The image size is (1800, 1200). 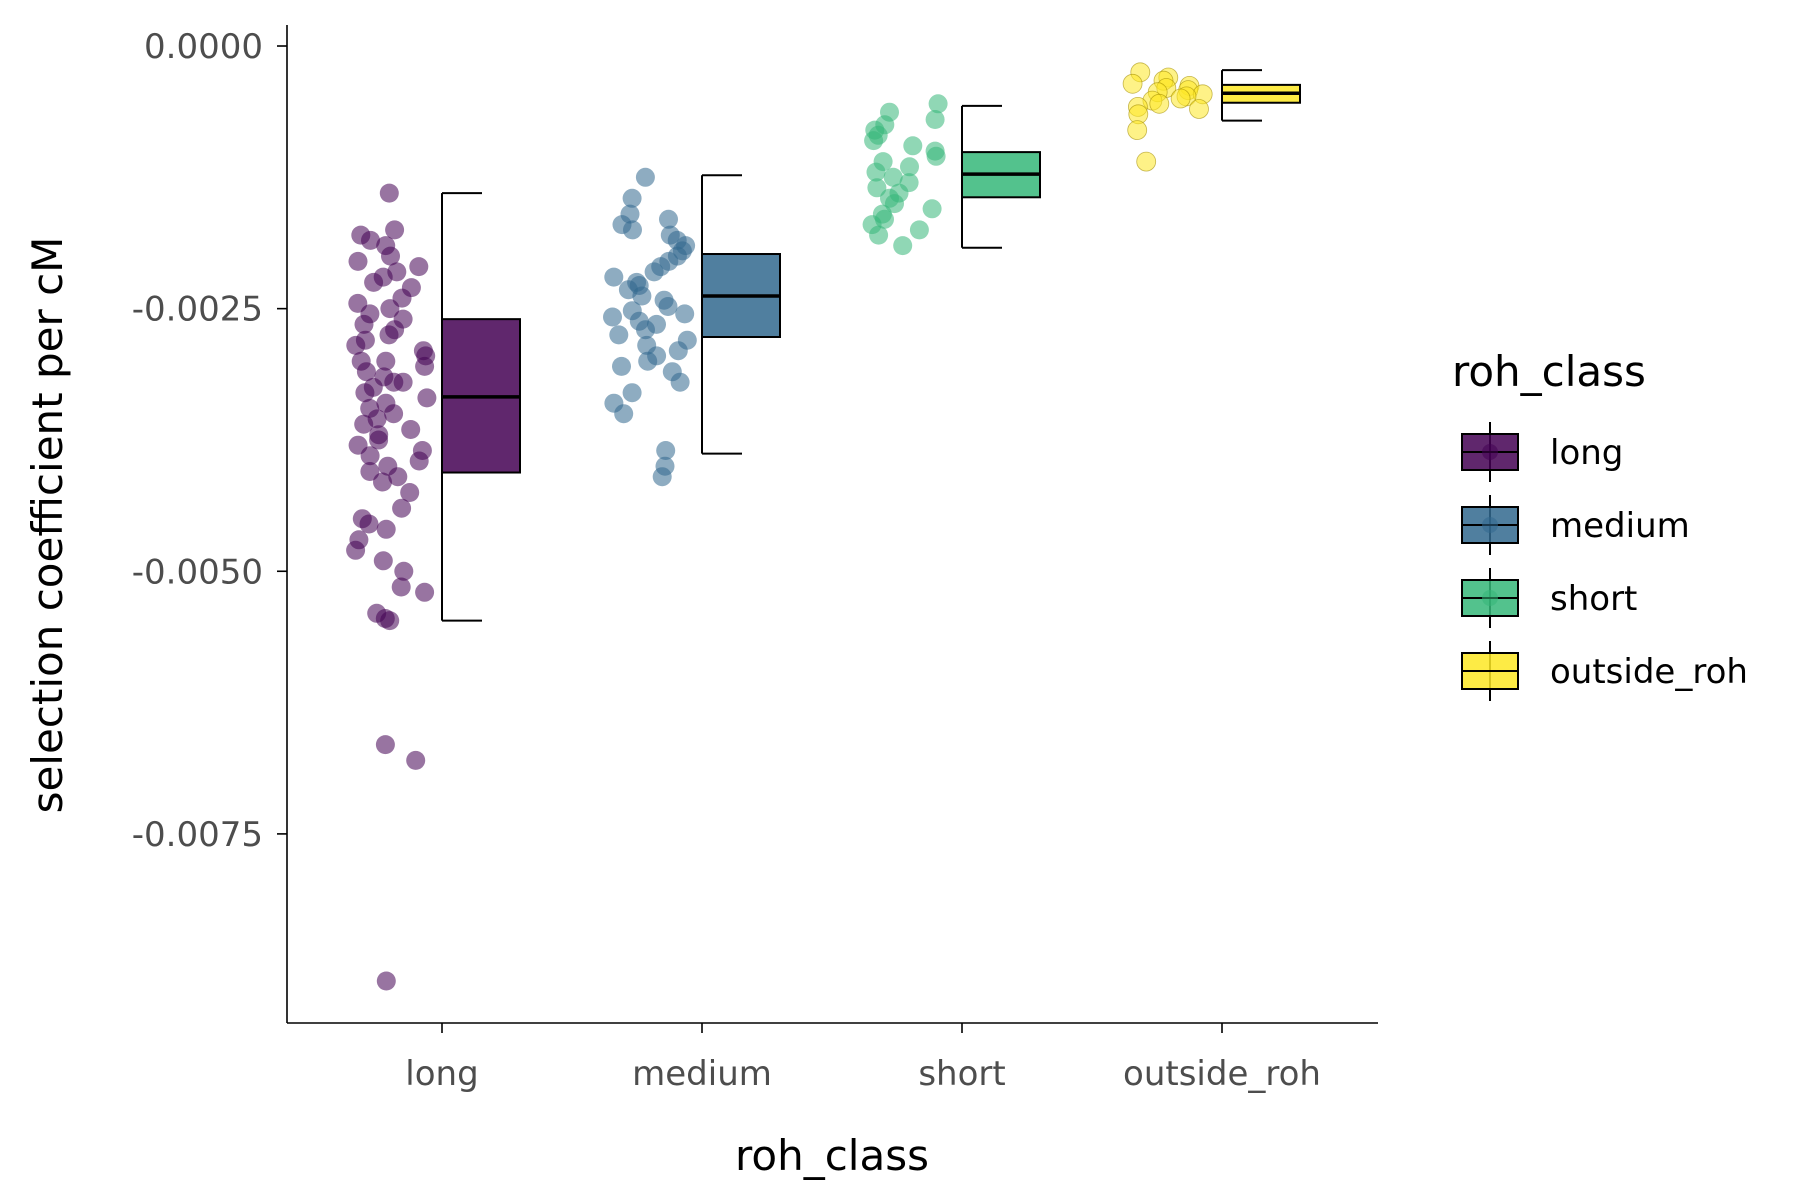 What do you see at coordinates (47, 525) in the screenshot?
I see `y-axis-title: selection coefficient per cM` at bounding box center [47, 525].